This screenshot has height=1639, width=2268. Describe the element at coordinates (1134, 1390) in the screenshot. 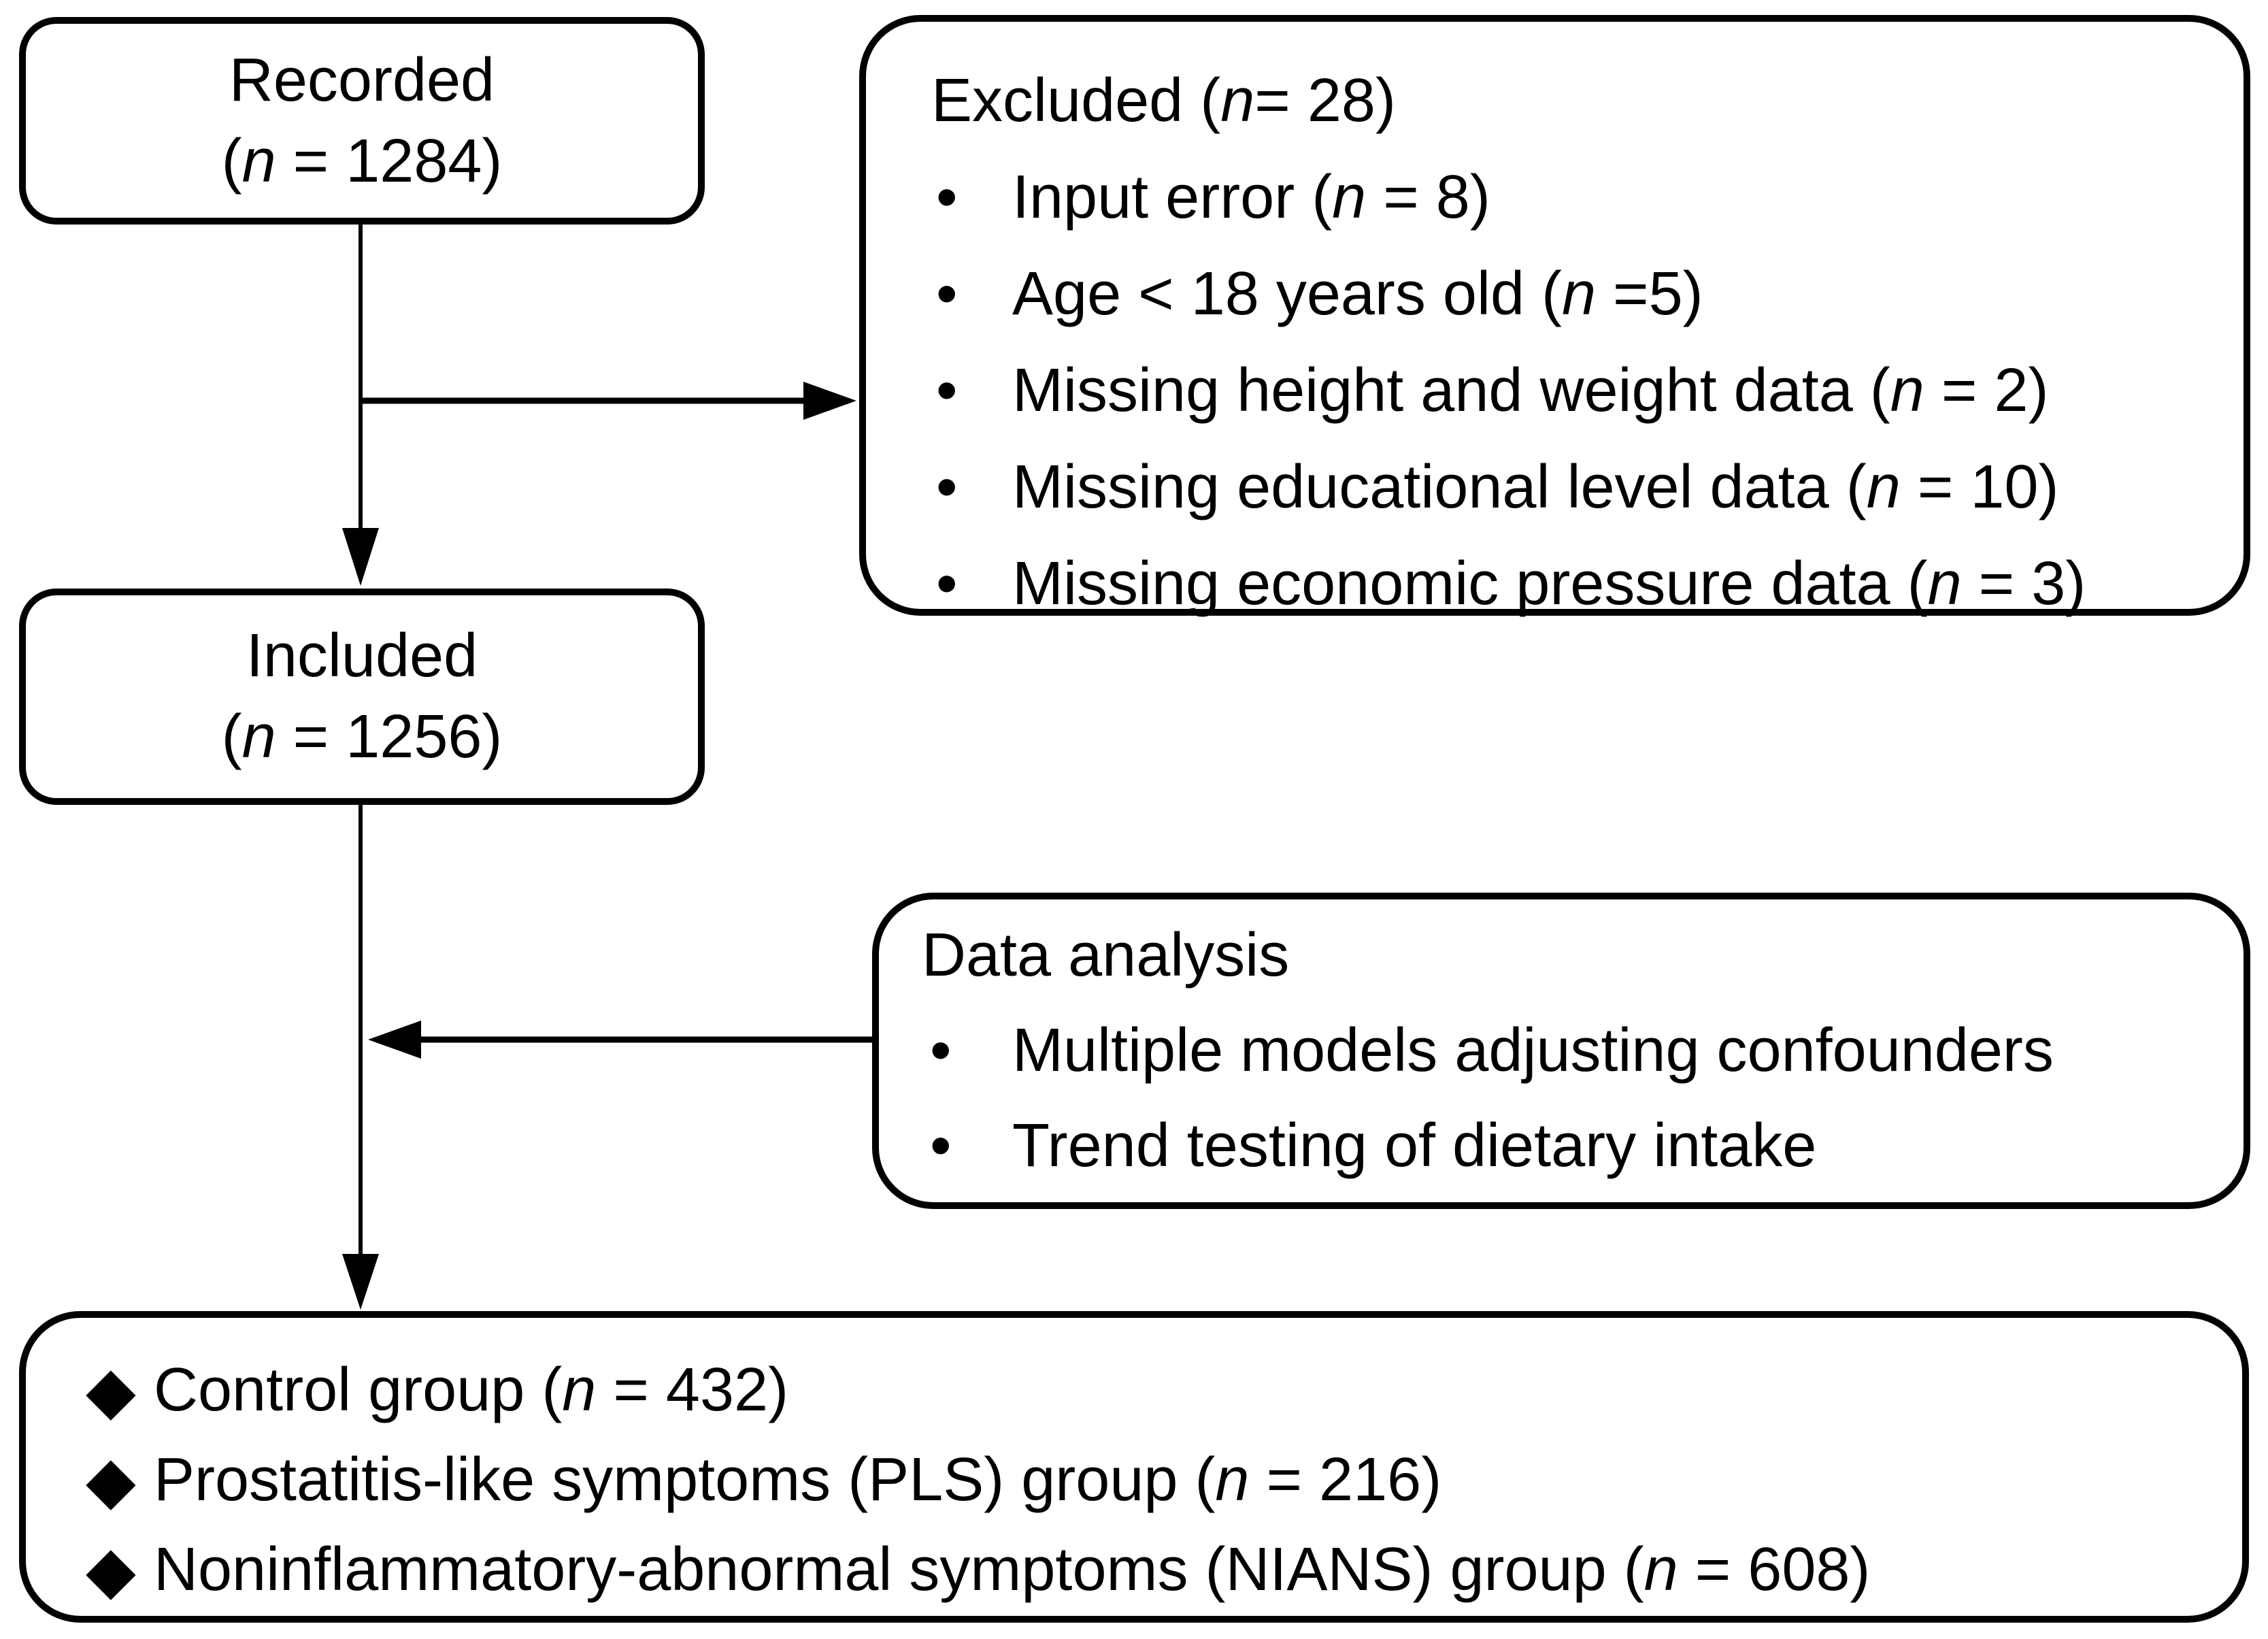

I see `results-item-control: ◆ Control group (n = 432)` at that location.